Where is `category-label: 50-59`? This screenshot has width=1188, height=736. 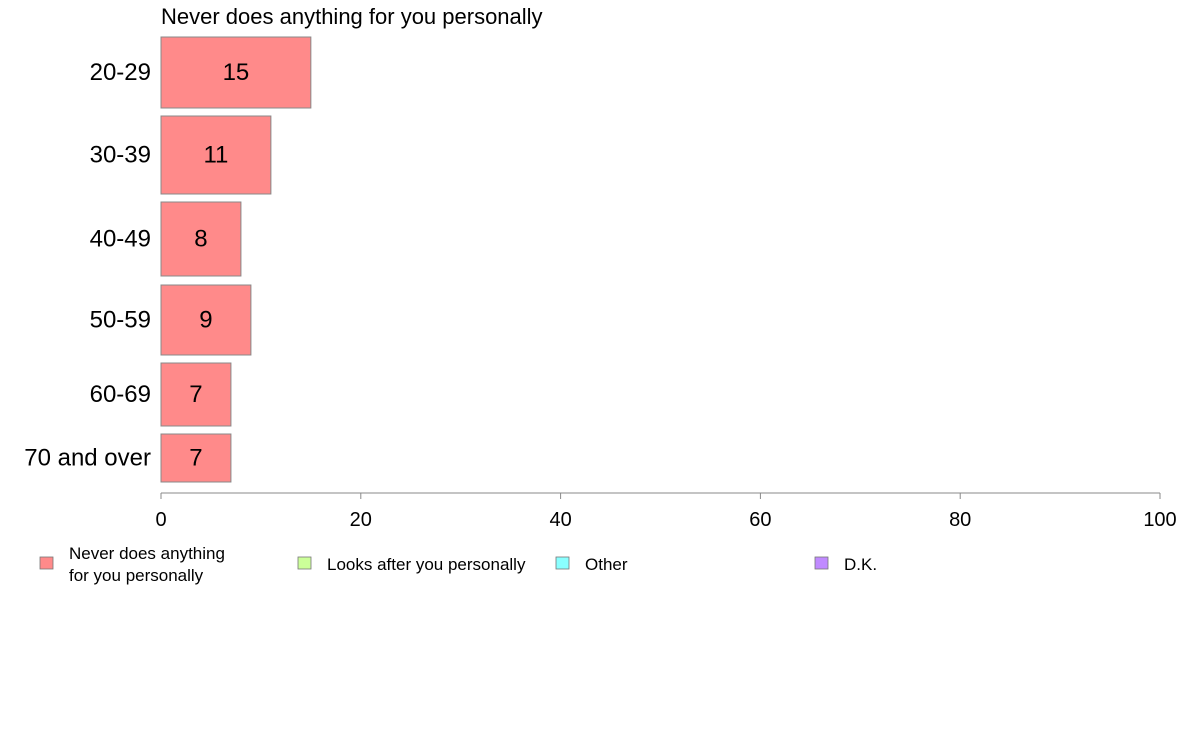 category-label: 50-59 is located at coordinates (120, 320).